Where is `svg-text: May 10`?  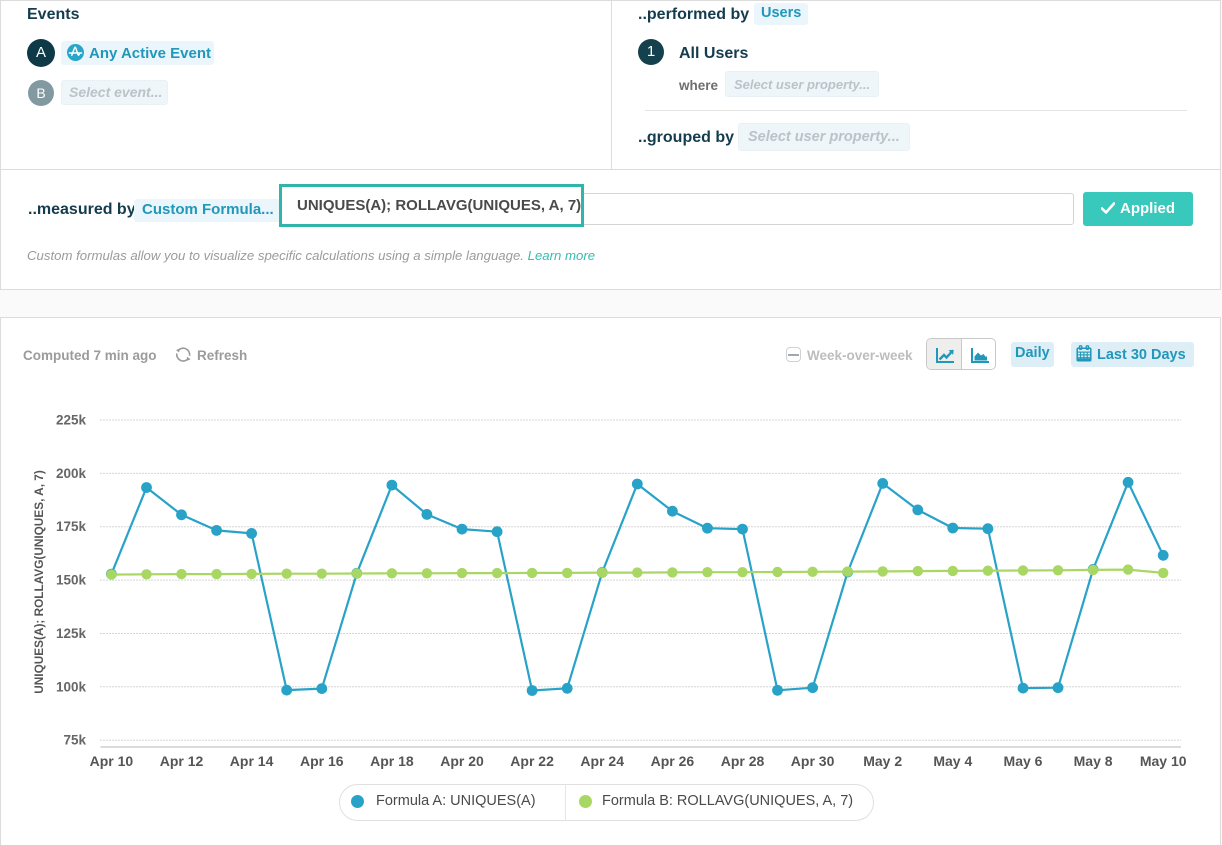
svg-text: May 10 is located at coordinates (1163, 761).